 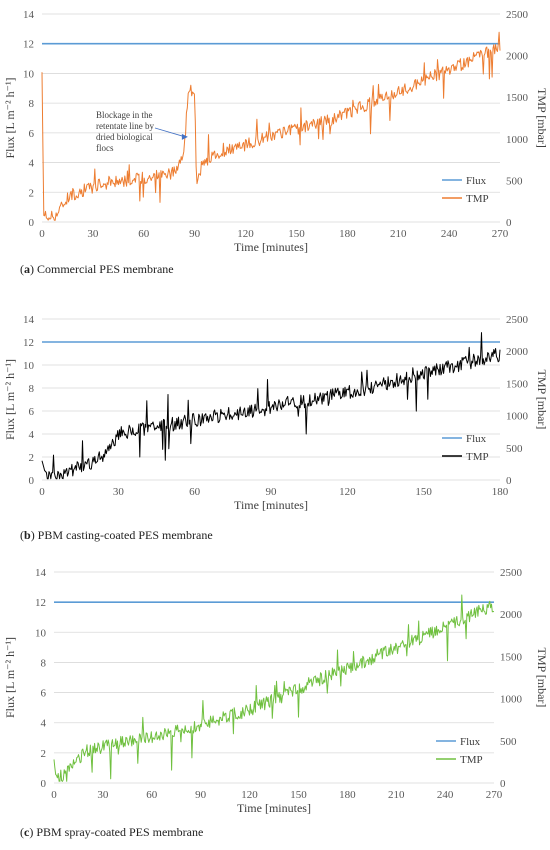 What do you see at coordinates (27, 535) in the screenshot?
I see `caption-letter: b` at bounding box center [27, 535].